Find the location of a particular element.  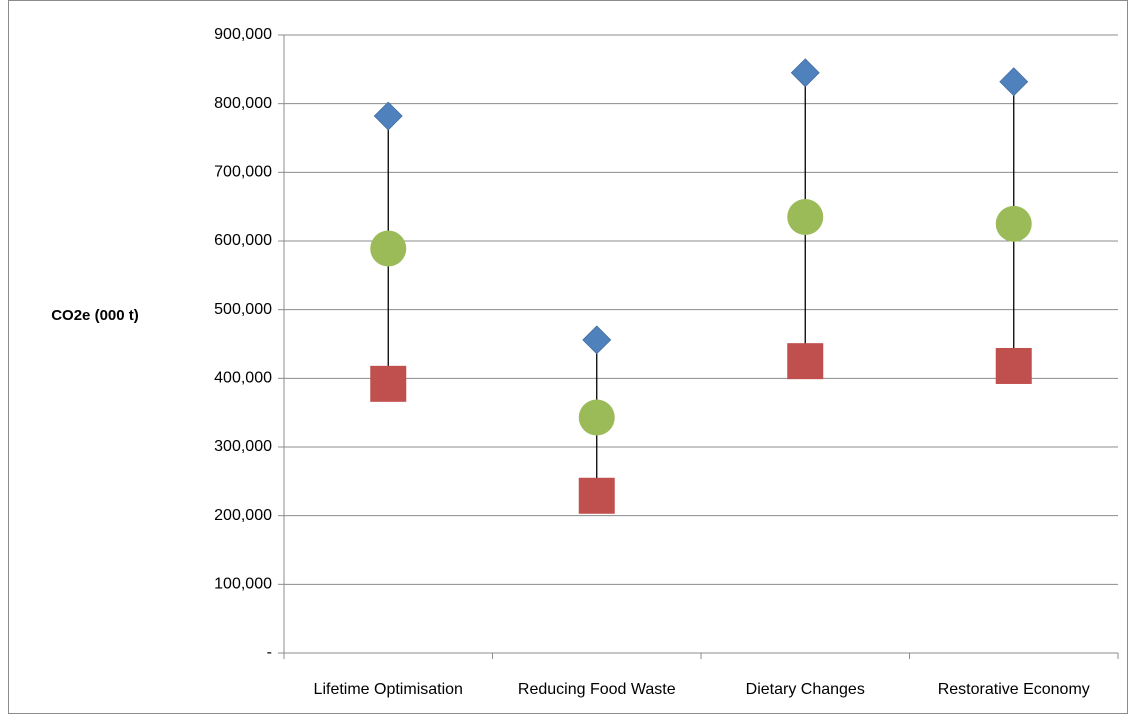

y-tick-label: 700,000 is located at coordinates (243, 172).